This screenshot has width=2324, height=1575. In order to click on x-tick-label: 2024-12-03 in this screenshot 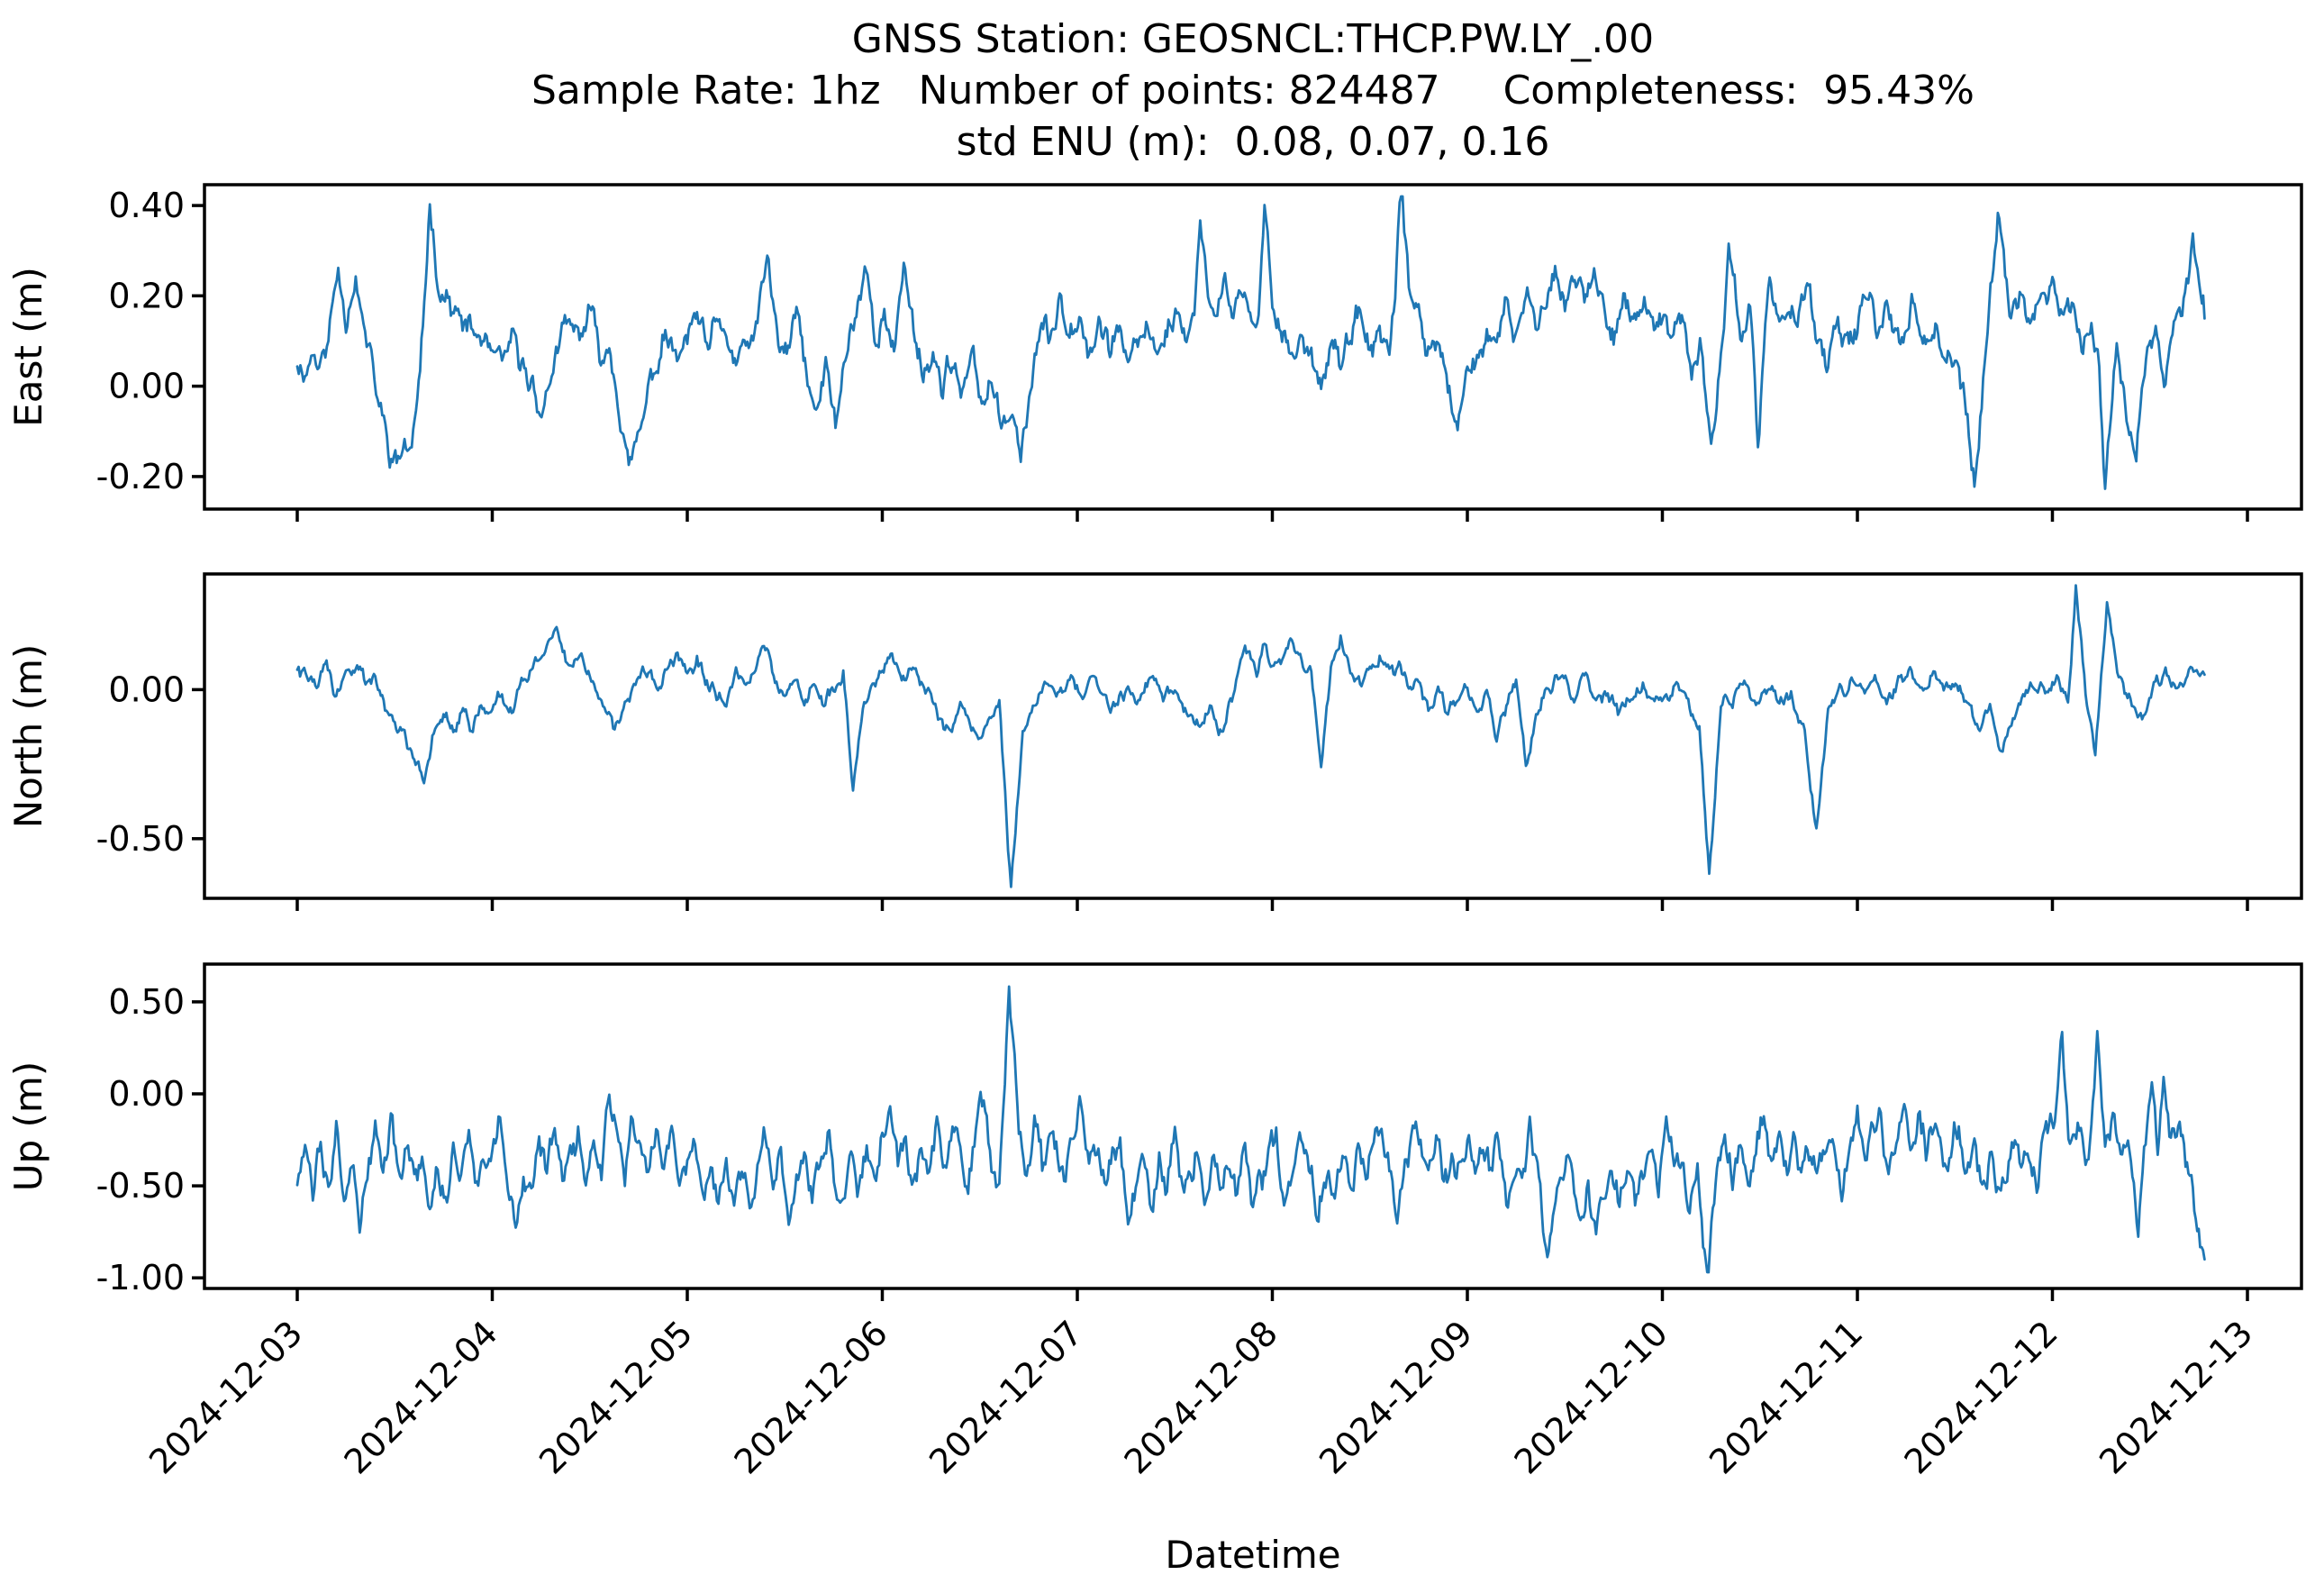, I will do `click(226, 1397)`.